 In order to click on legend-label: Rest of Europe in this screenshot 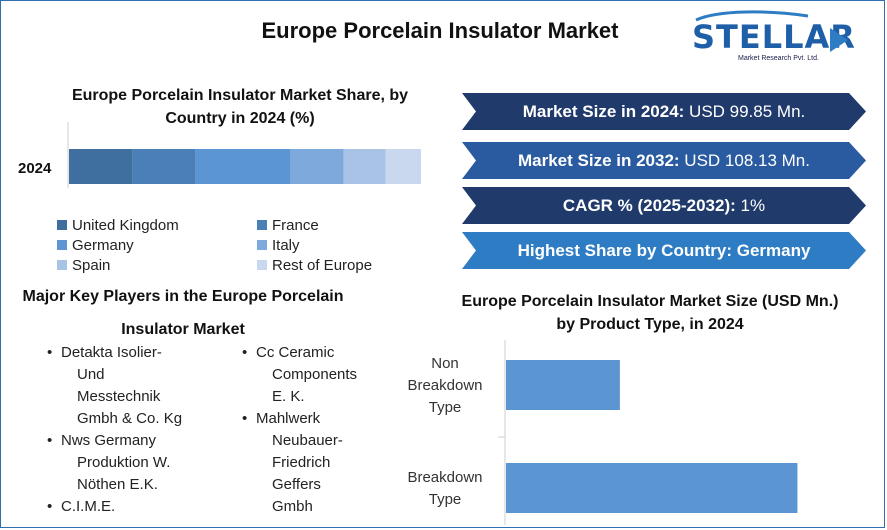, I will do `click(322, 265)`.